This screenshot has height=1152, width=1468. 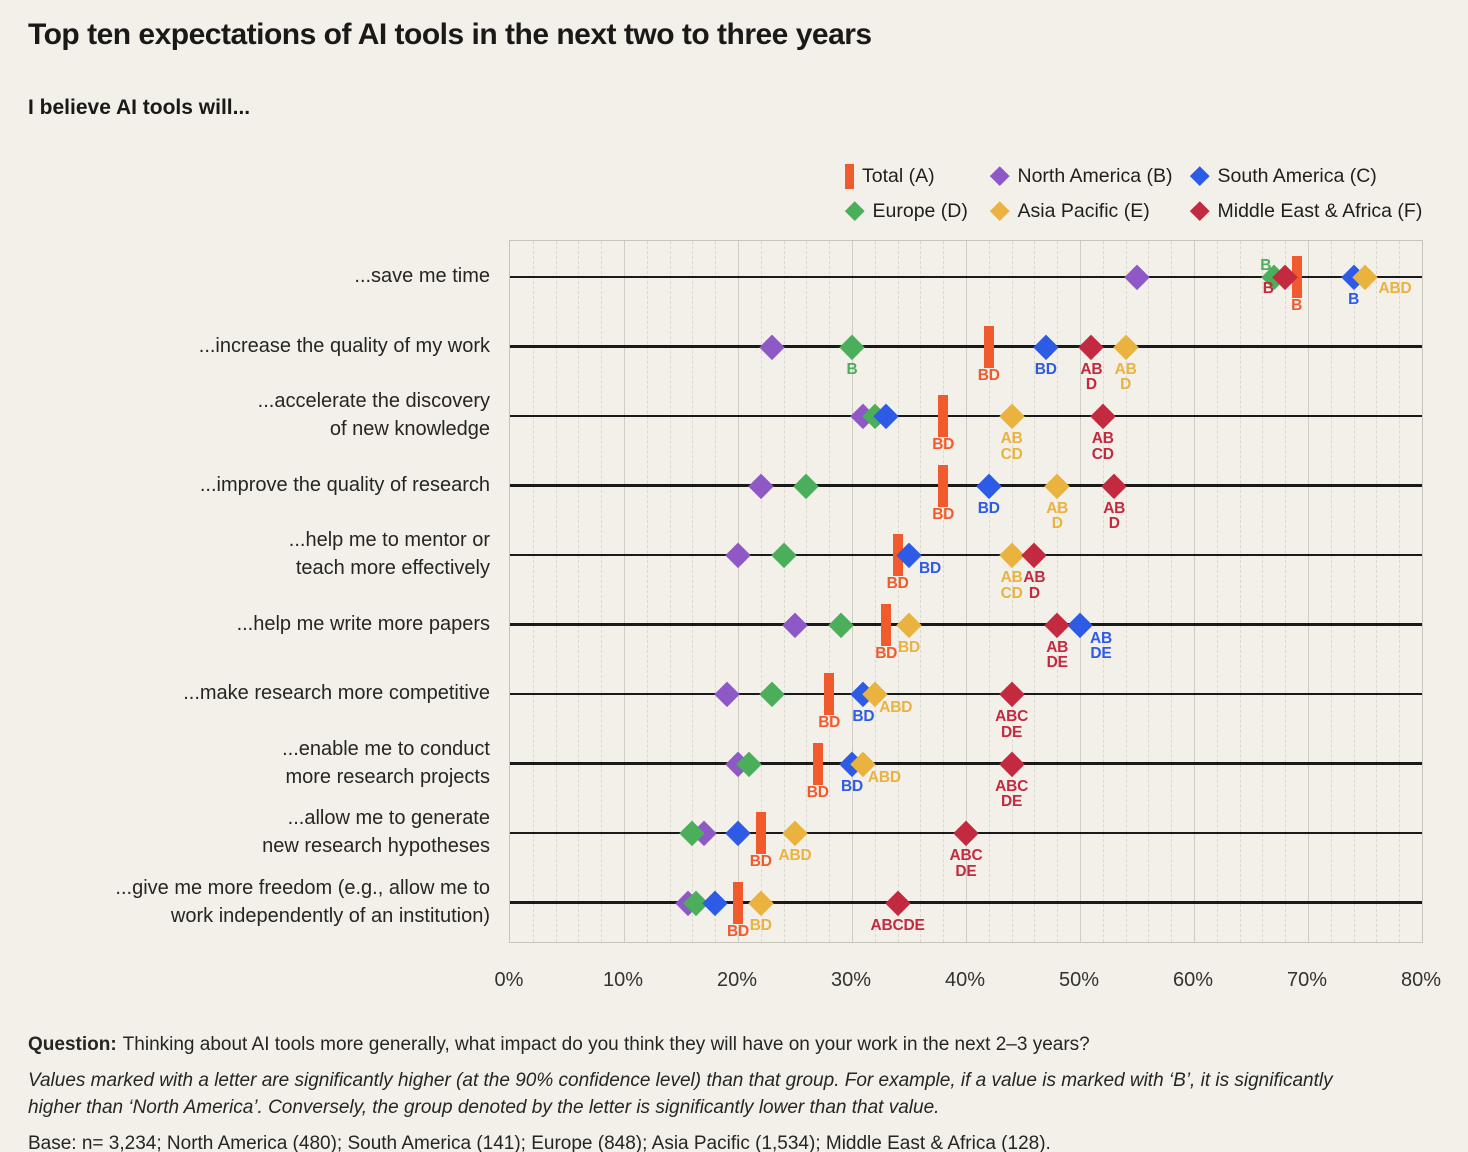 I want to click on significance-label-F: ABC DE, so click(x=1012, y=794).